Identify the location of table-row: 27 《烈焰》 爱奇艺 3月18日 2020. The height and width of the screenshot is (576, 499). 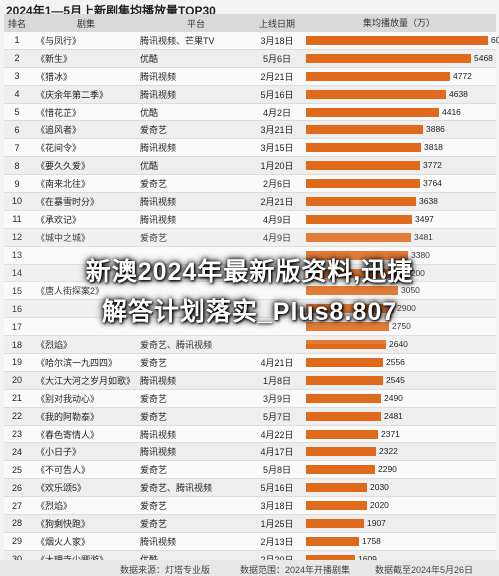
(250, 506).